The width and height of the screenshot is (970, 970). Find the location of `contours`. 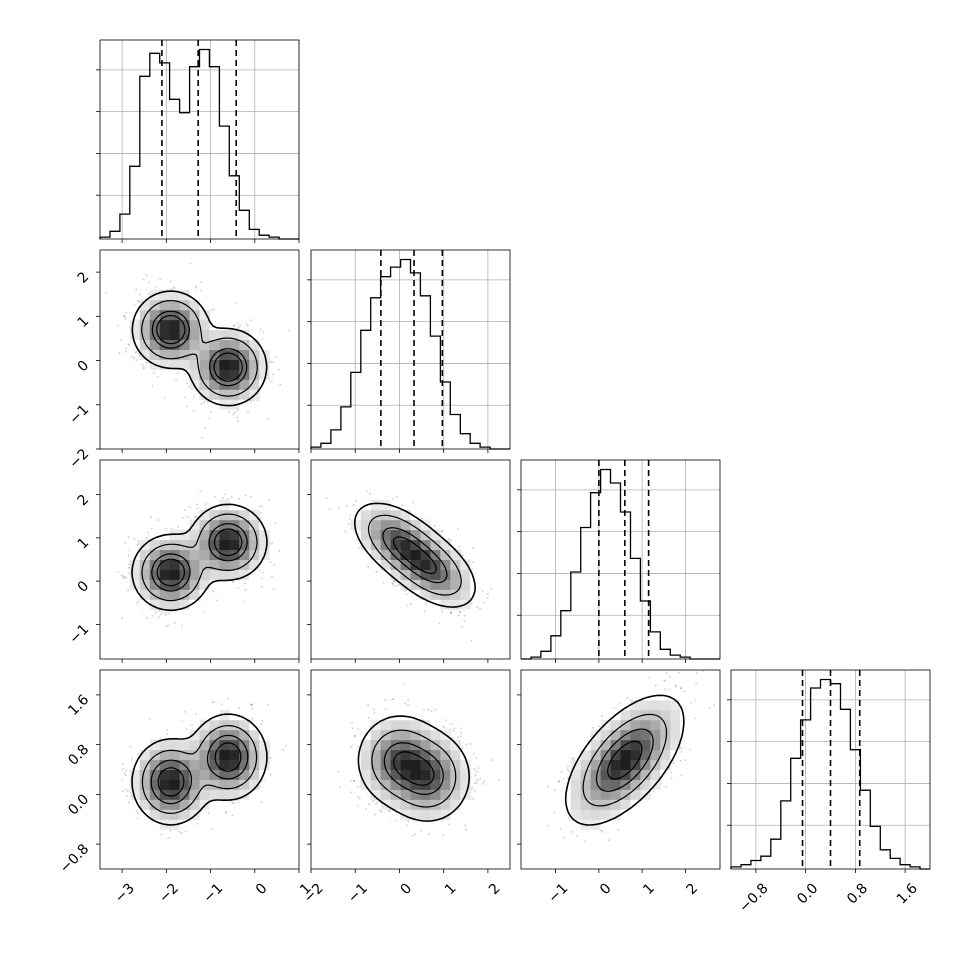

contours is located at coordinates (199, 348).